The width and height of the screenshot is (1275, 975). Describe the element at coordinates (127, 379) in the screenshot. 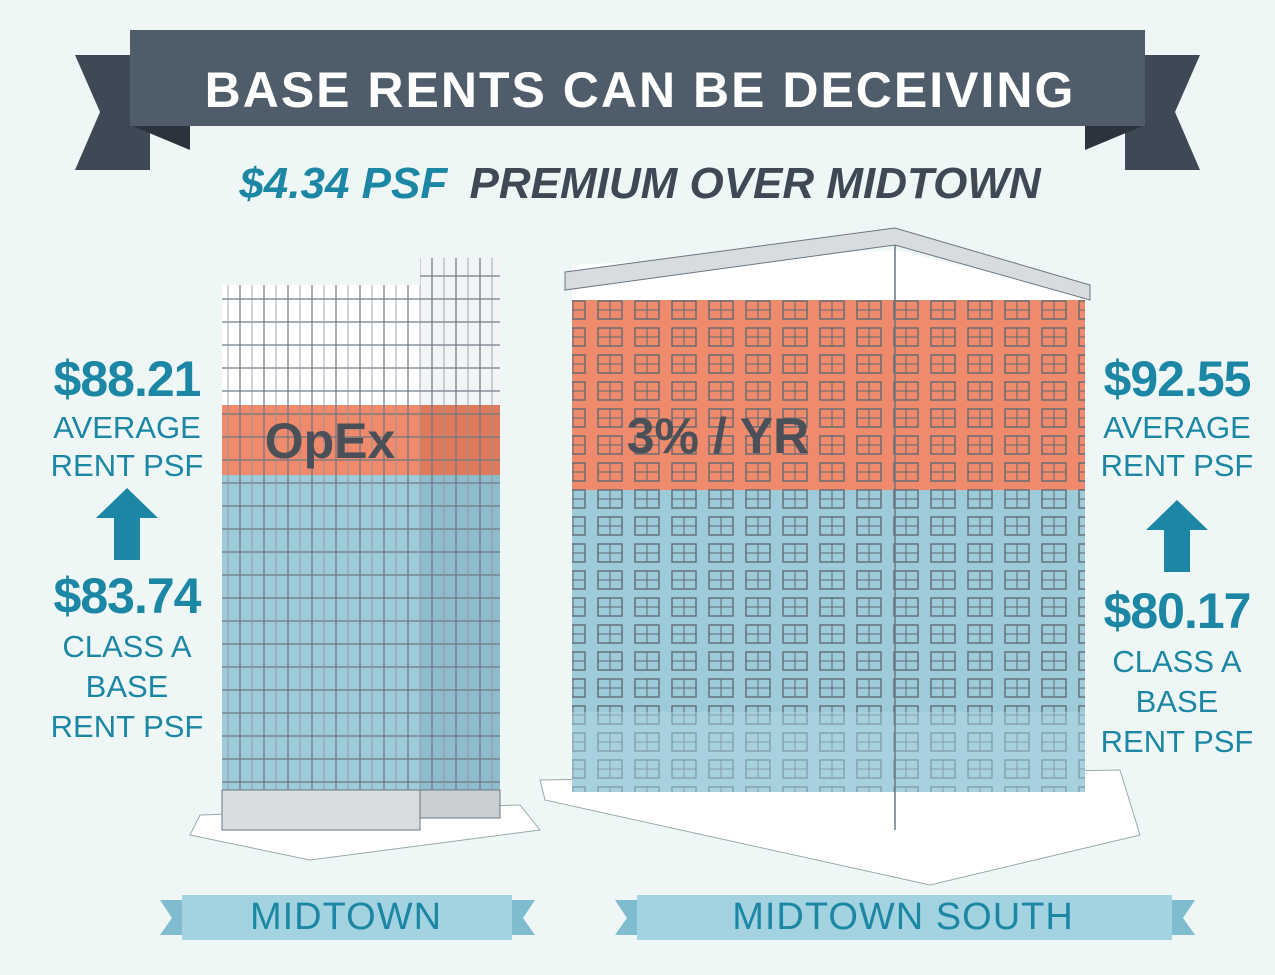

I see `average-rent: $88.21` at that location.